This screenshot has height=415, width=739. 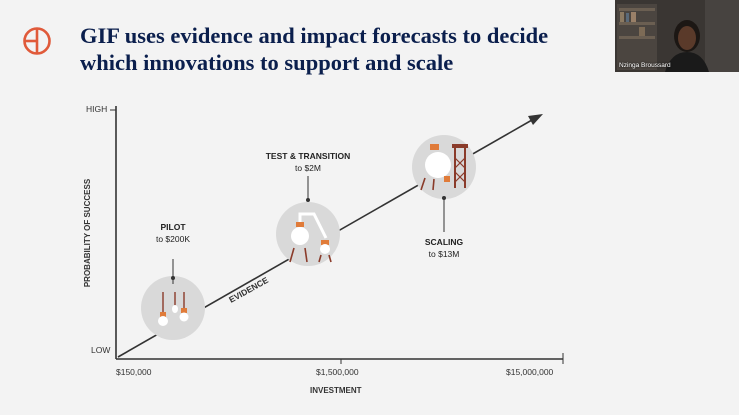 What do you see at coordinates (444, 167) in the screenshot?
I see `scaling-stage-icon` at bounding box center [444, 167].